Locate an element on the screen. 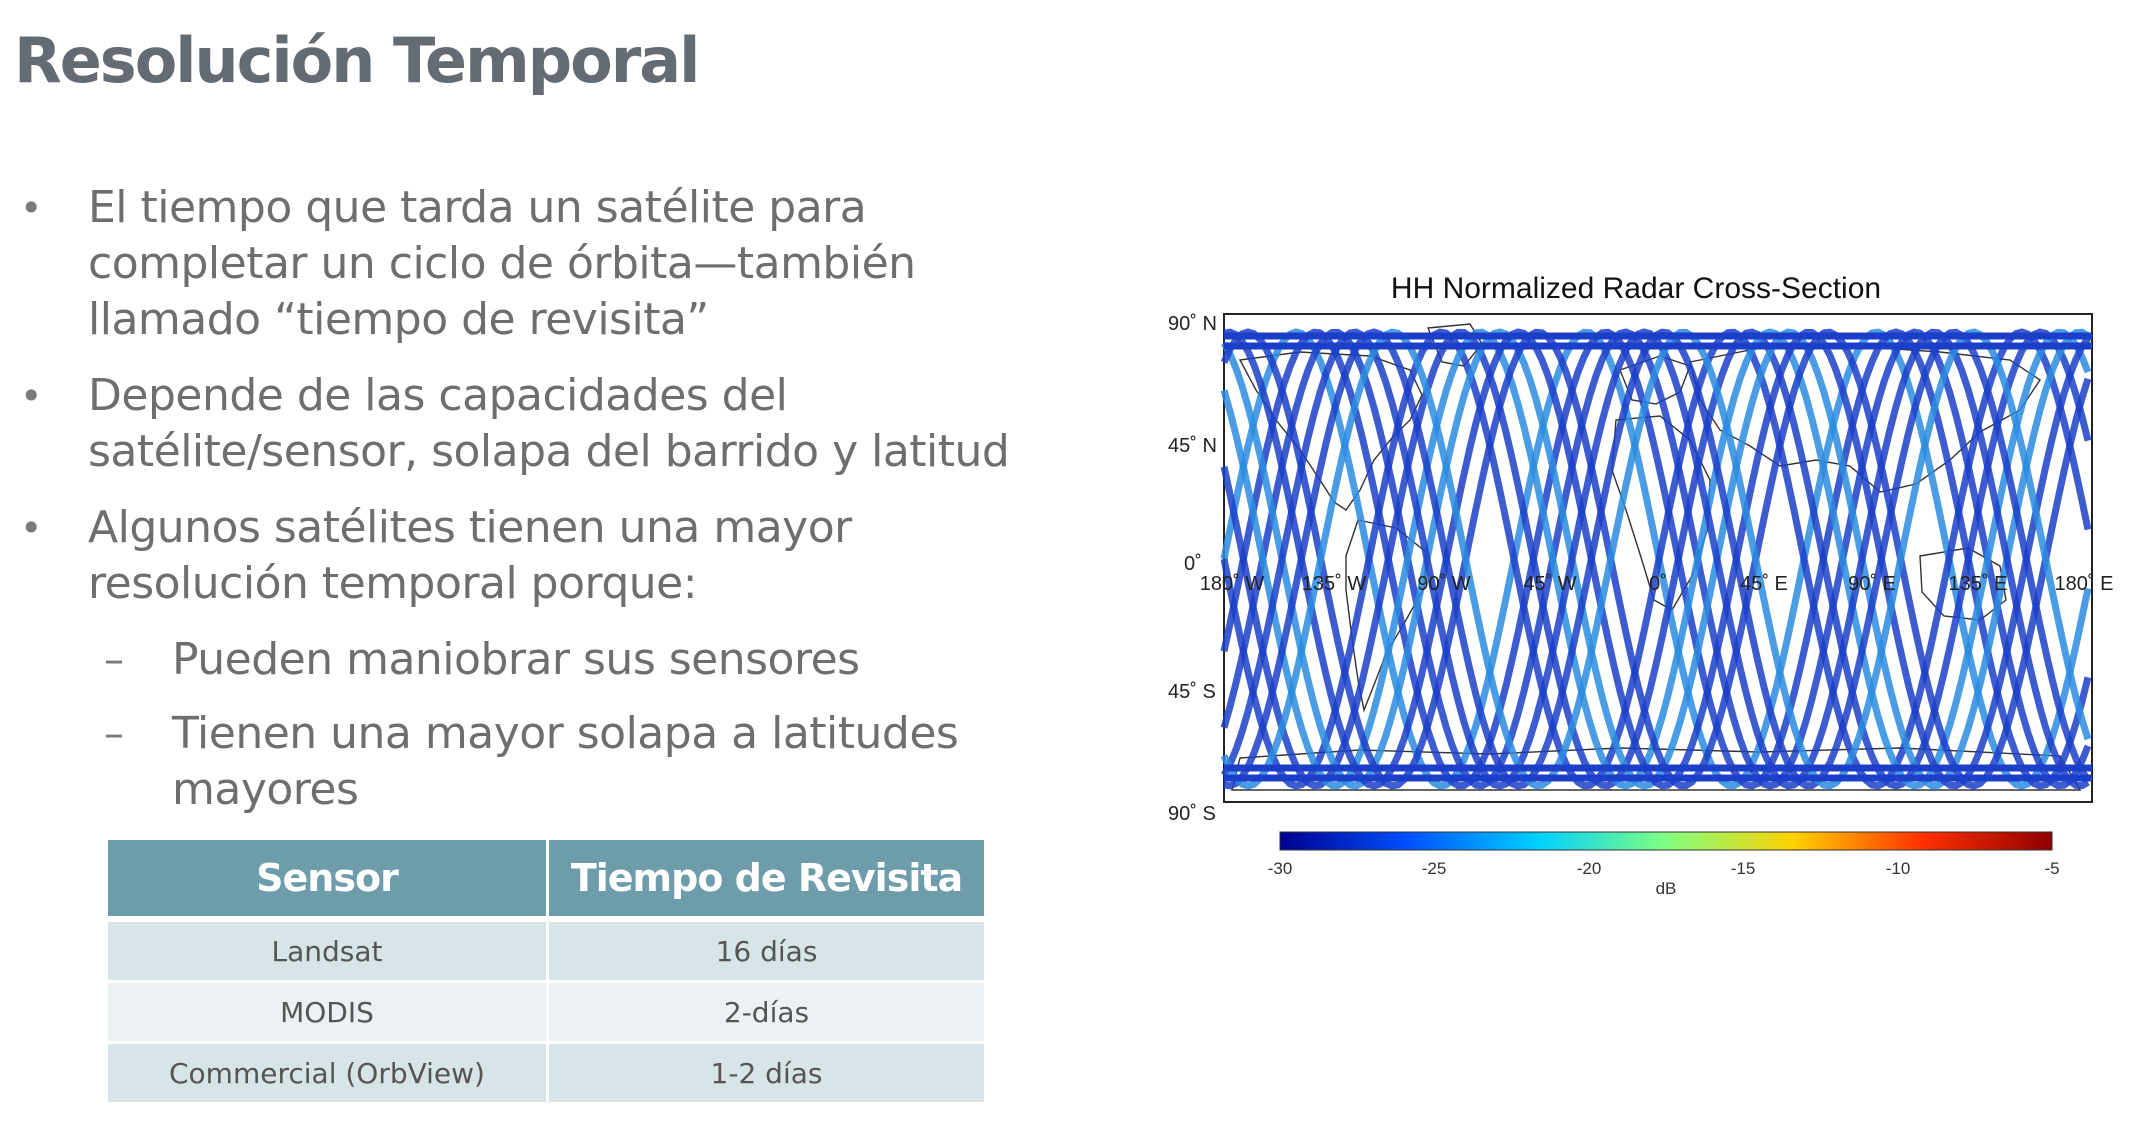  lat-label-45s: 45˚ S is located at coordinates (1192, 692).